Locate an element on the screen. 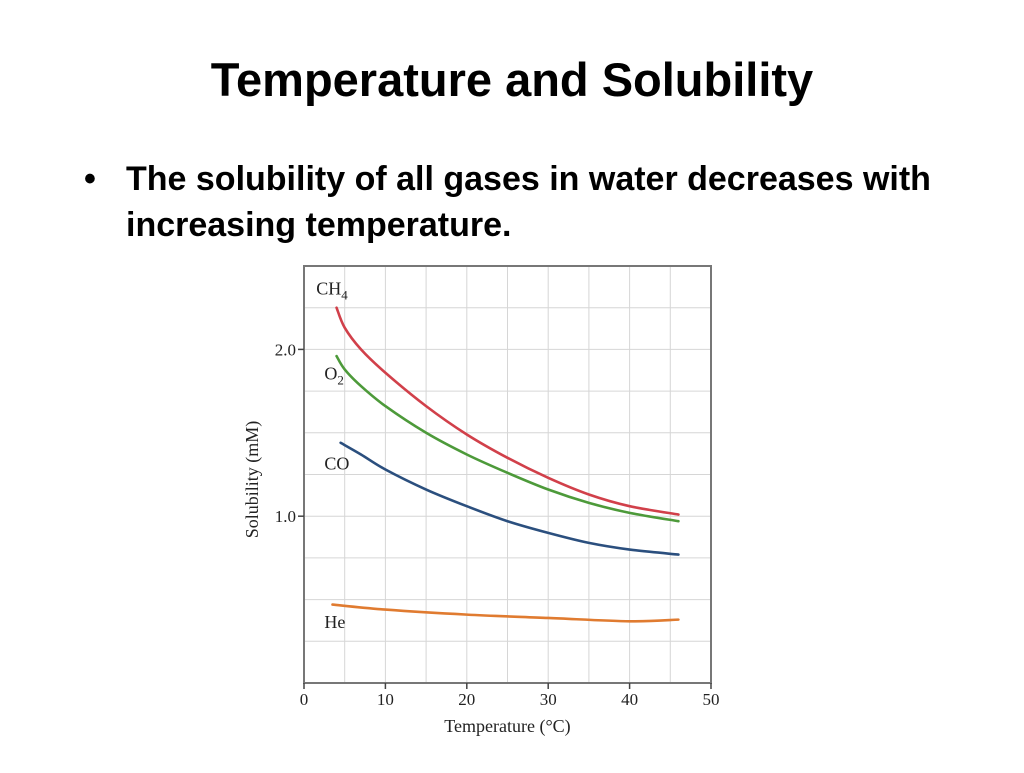  series-label-o2: O2 is located at coordinates (334, 375).